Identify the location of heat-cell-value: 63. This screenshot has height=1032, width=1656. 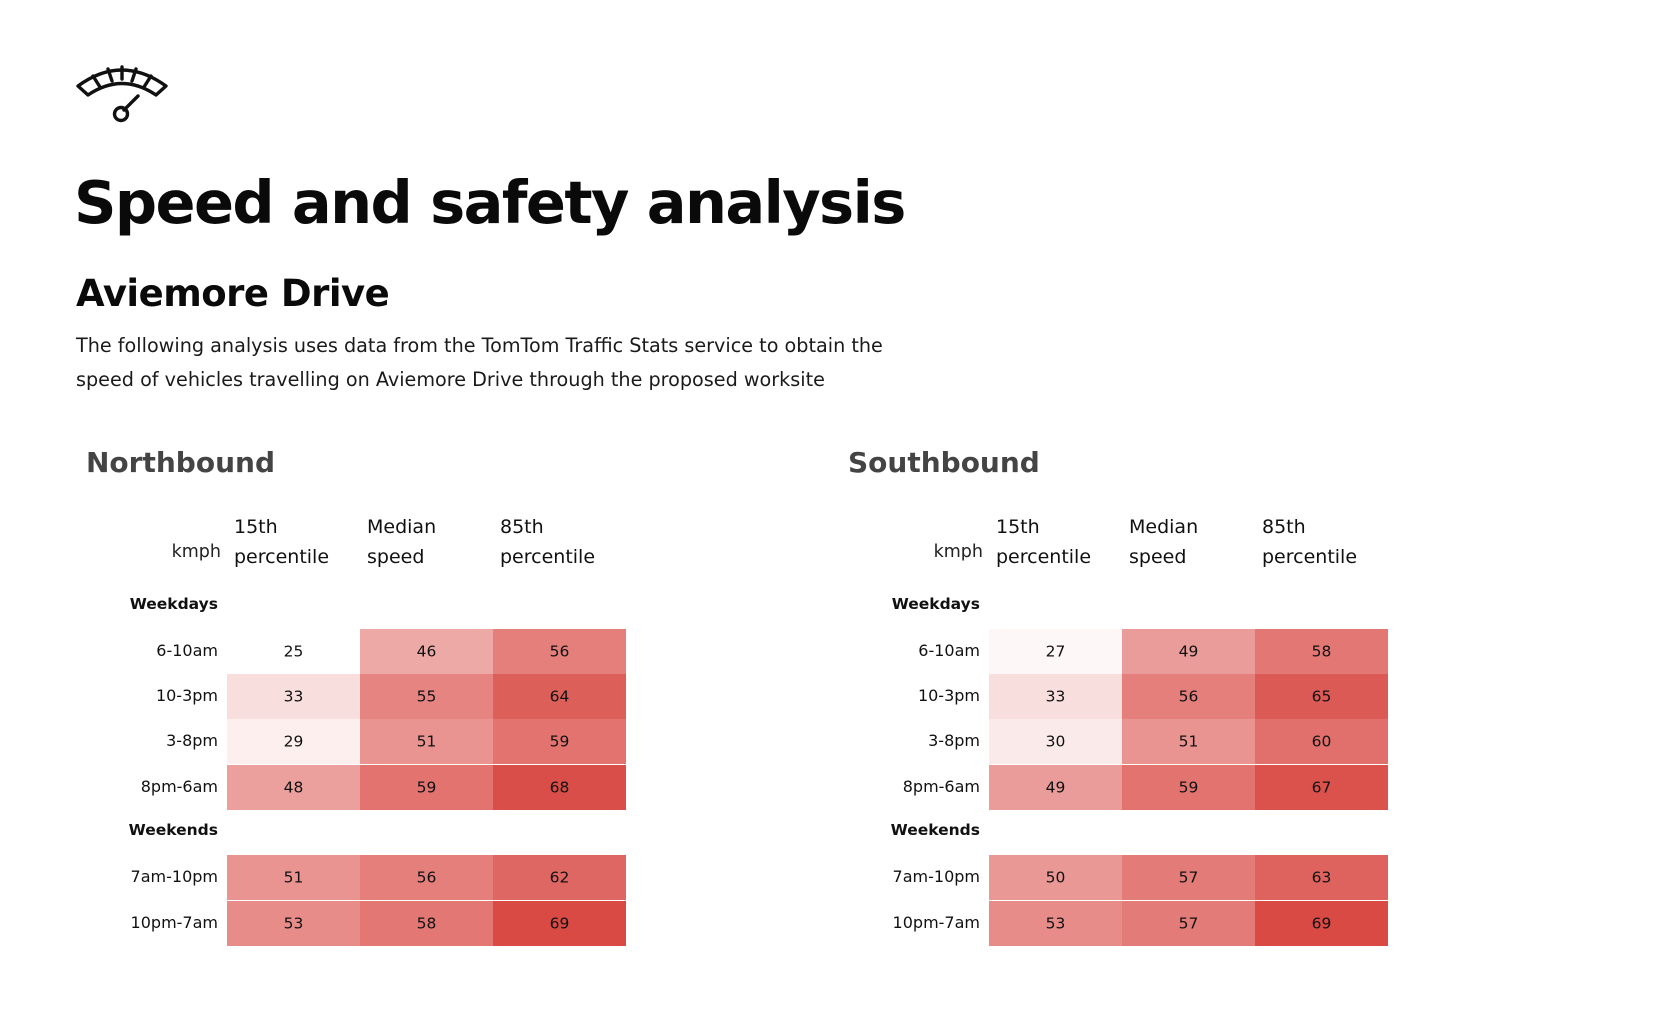
(1322, 878).